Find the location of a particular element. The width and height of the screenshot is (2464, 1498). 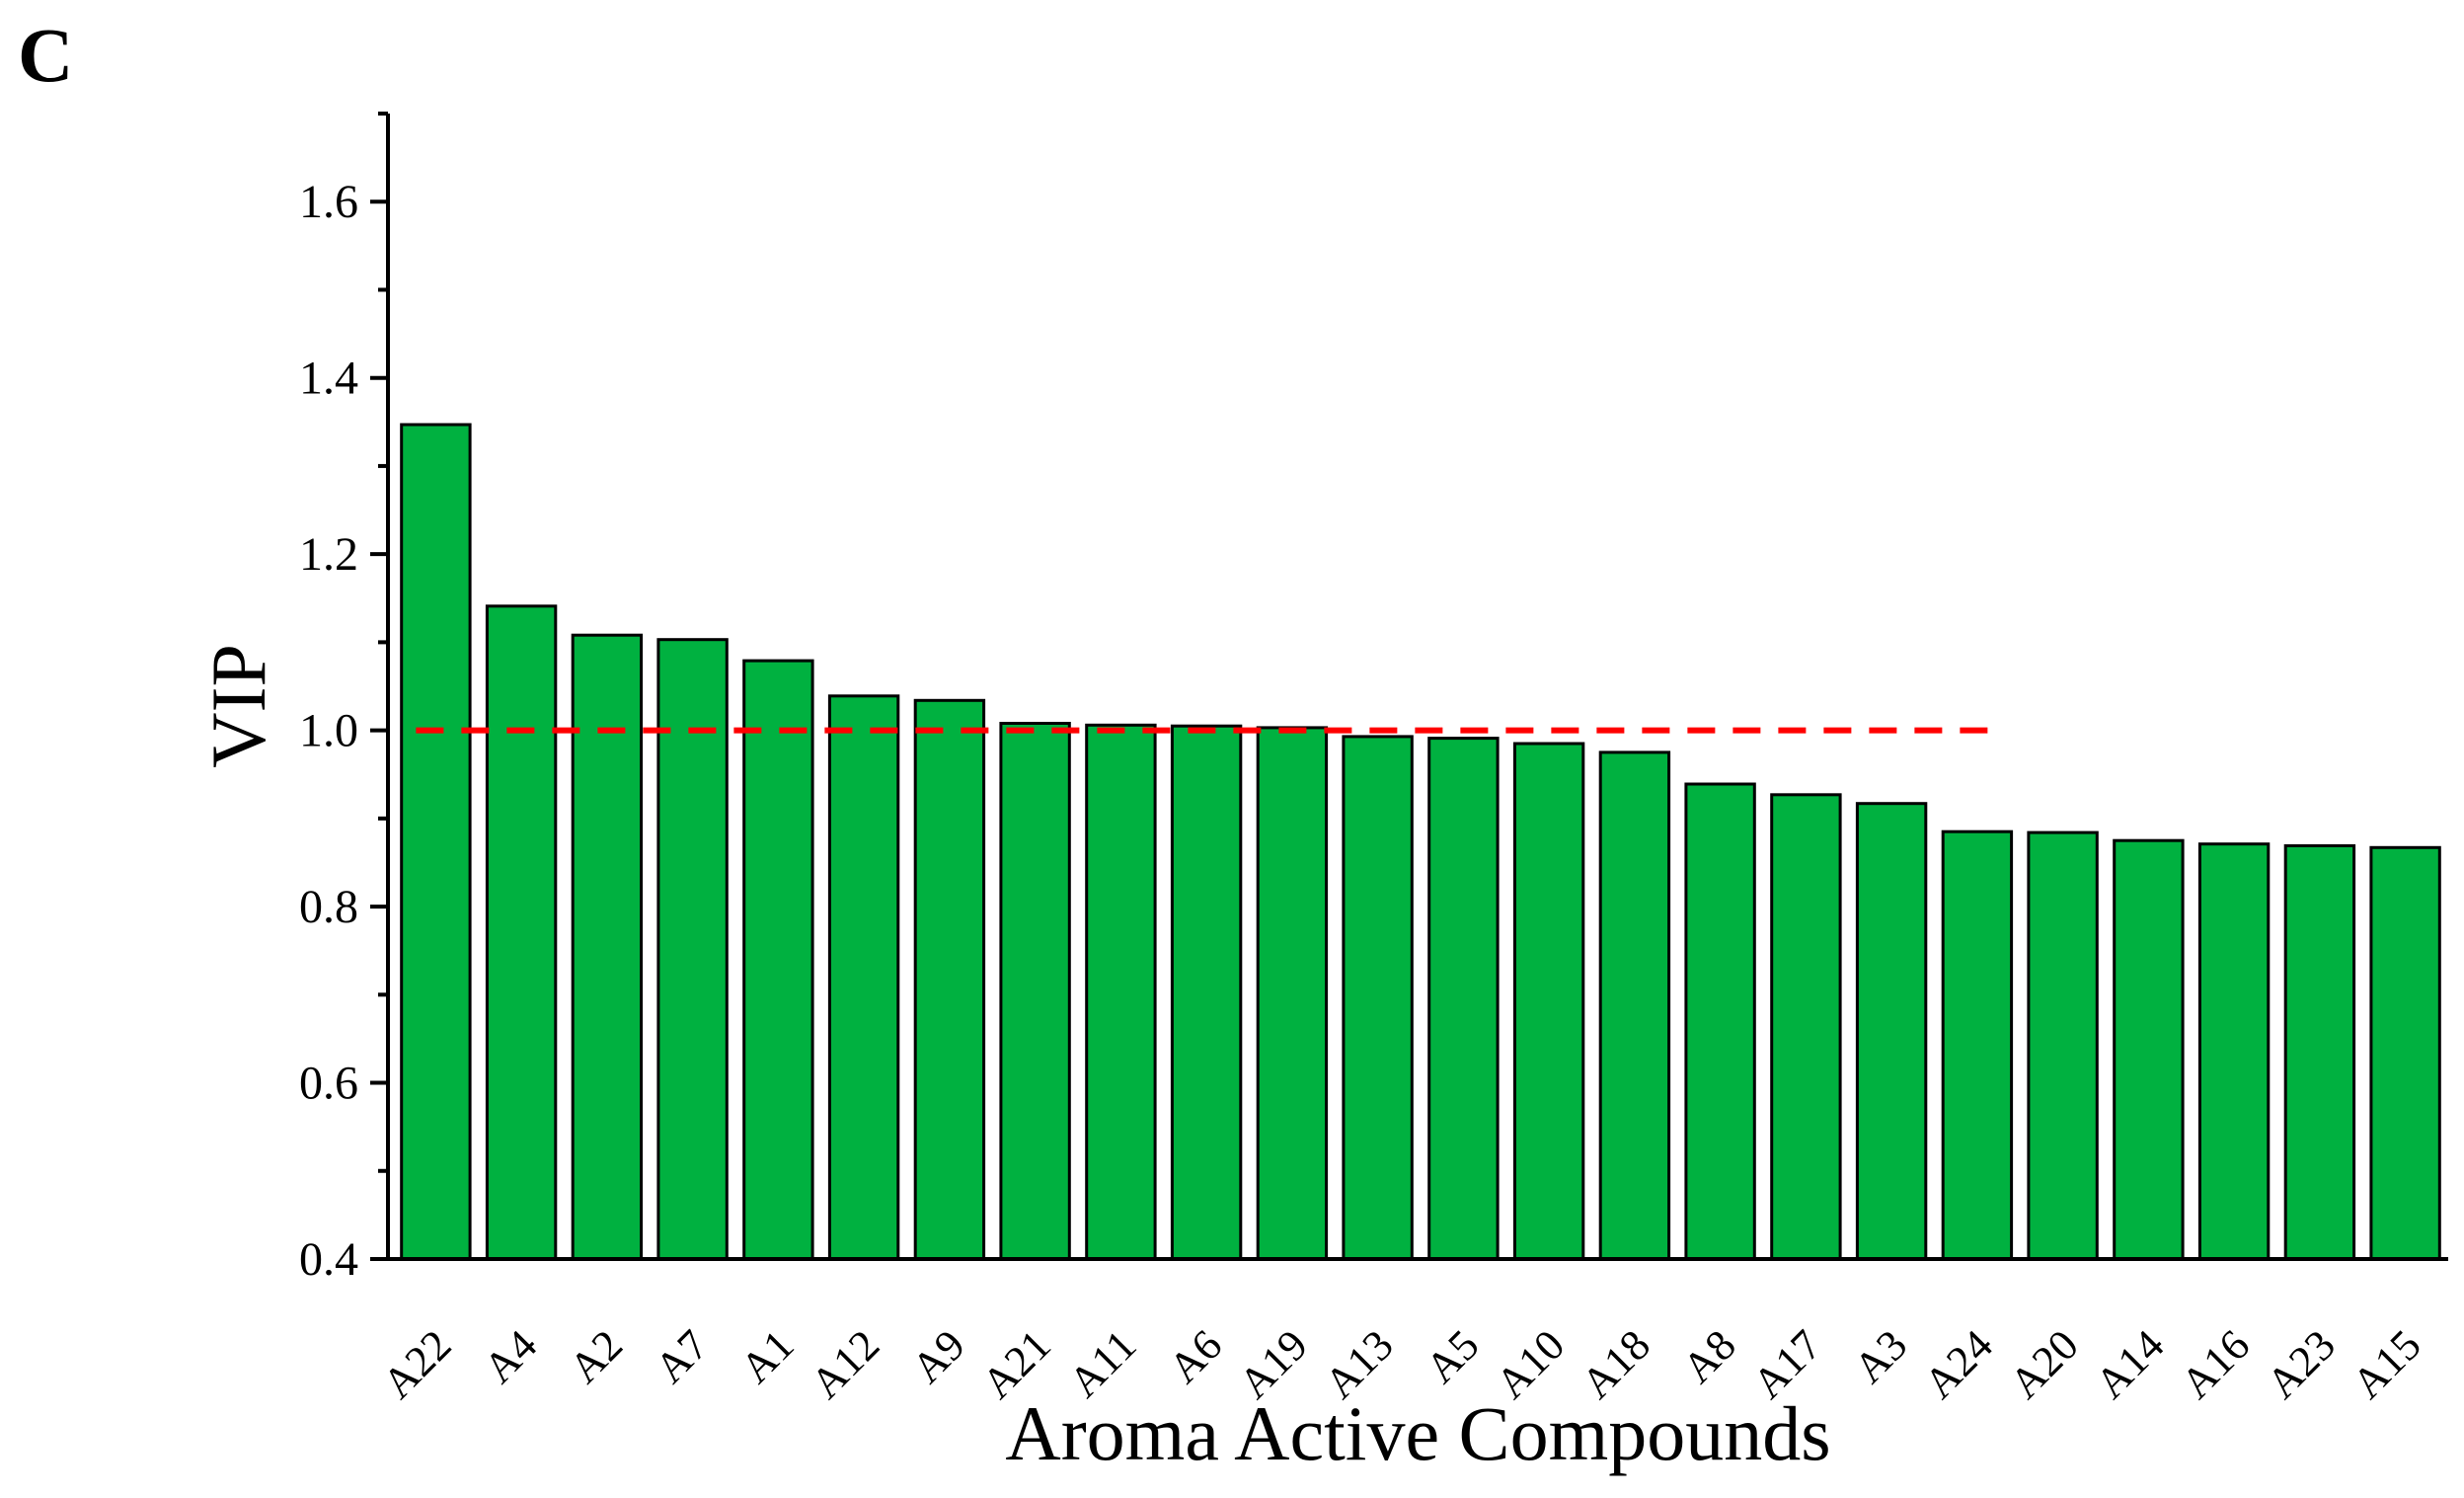

bar-a10 is located at coordinates (1548, 1001).